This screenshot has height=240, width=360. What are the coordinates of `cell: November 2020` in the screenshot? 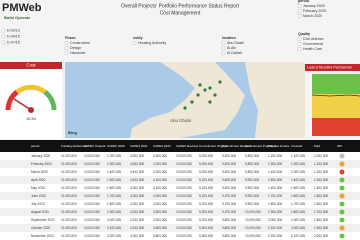 It's located at (42, 236).